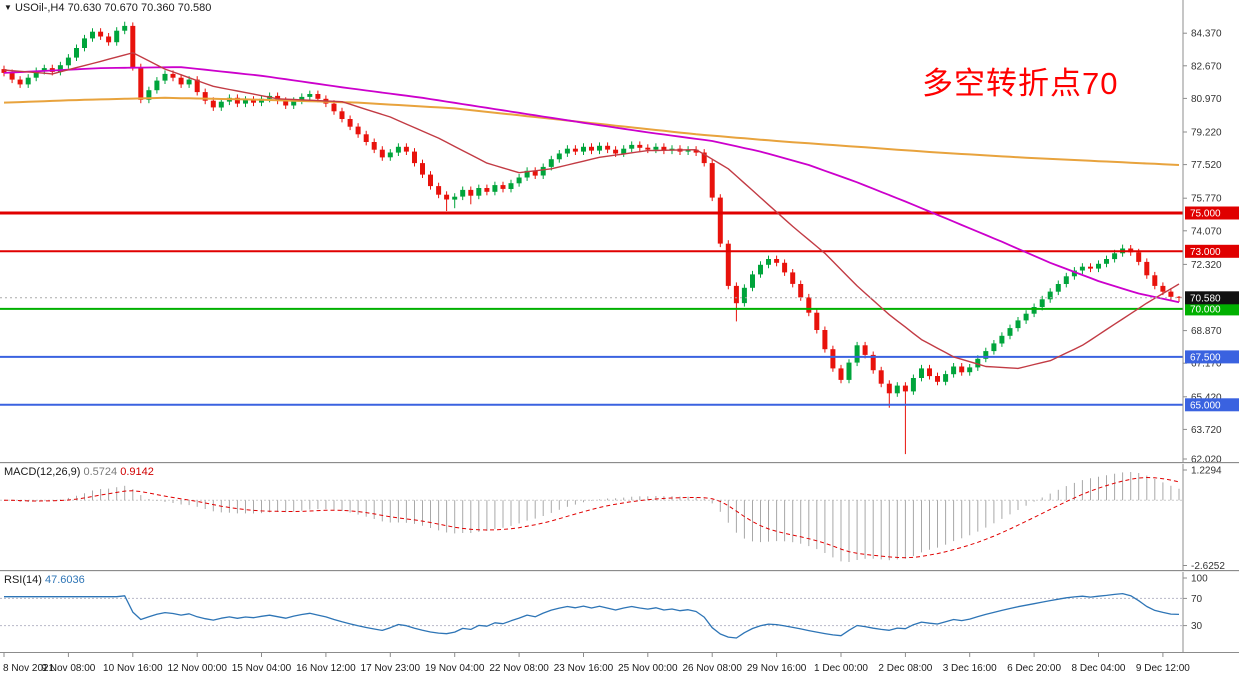 The width and height of the screenshot is (1239, 688). Describe the element at coordinates (1206, 397) in the screenshot. I see `svg-text: 65.420` at that location.